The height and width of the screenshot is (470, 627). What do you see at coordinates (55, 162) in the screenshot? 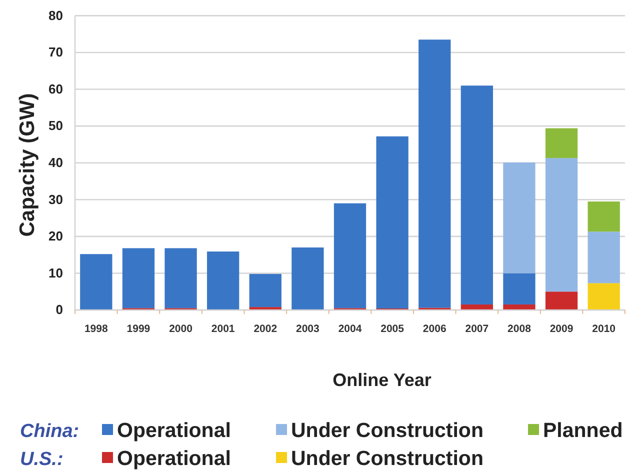
I see `y-tick-label: 40` at bounding box center [55, 162].